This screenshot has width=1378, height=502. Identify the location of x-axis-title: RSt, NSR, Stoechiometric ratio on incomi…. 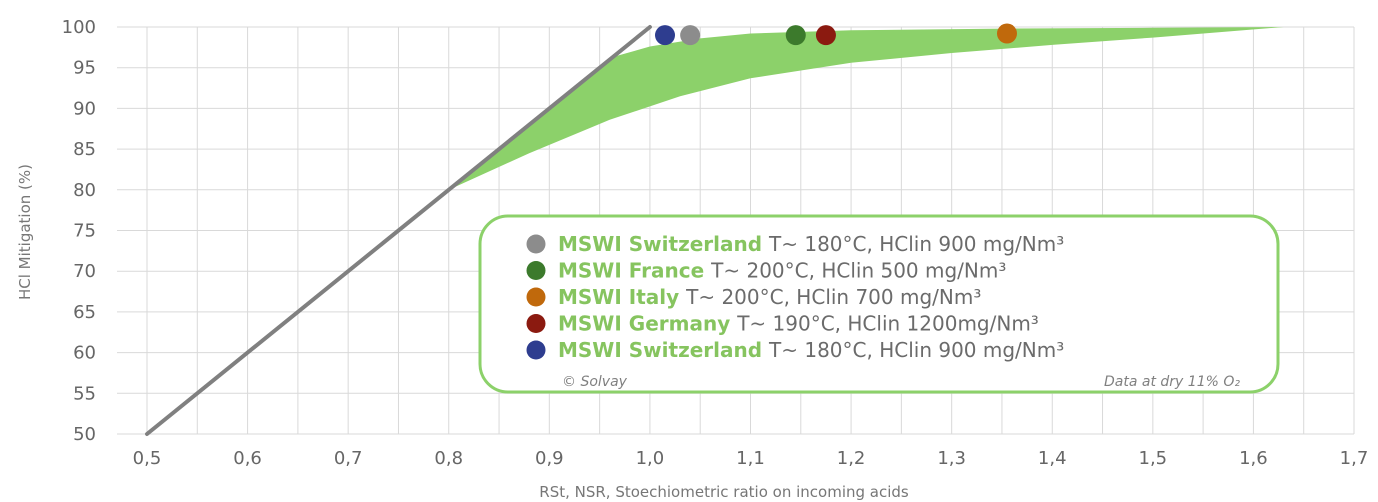
(724, 492).